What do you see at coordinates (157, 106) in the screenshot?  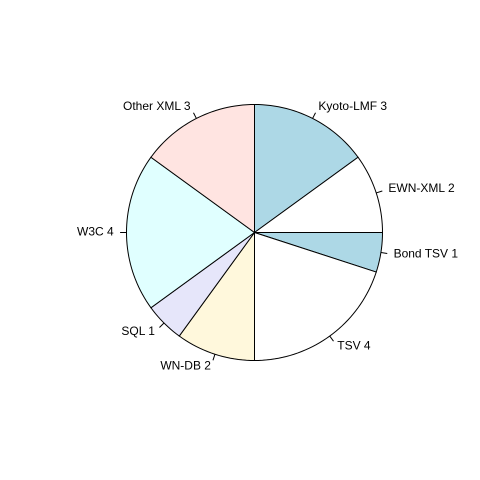 I see `pie-slice-label-8: Other XML 3` at bounding box center [157, 106].